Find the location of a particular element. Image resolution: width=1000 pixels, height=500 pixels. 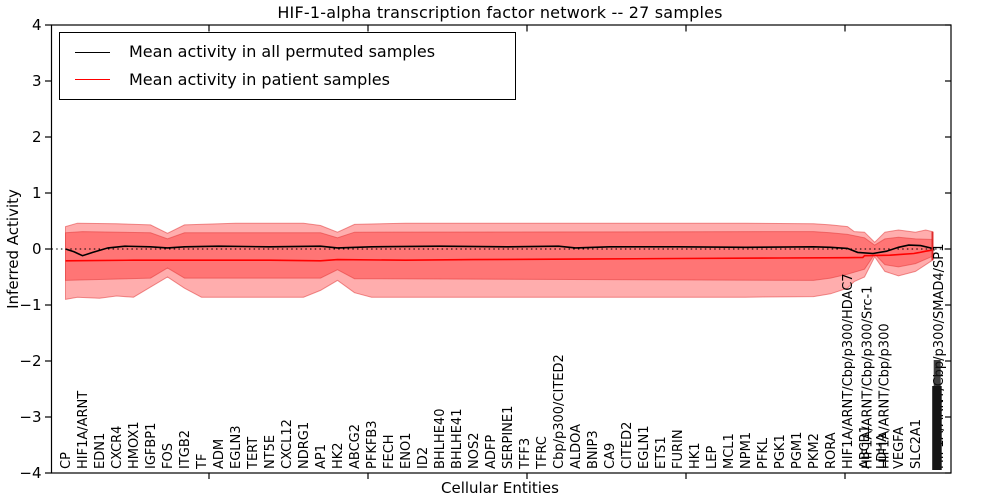

x-category-label: PFKFB3 is located at coordinates (372, 444).